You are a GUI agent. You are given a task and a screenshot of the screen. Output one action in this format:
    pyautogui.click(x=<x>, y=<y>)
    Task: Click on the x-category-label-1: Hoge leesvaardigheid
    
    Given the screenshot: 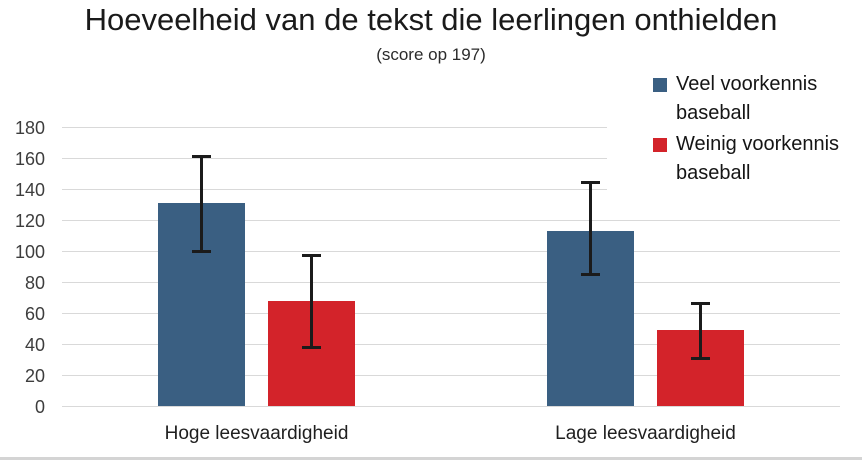 What is the action you would take?
    pyautogui.click(x=256, y=433)
    